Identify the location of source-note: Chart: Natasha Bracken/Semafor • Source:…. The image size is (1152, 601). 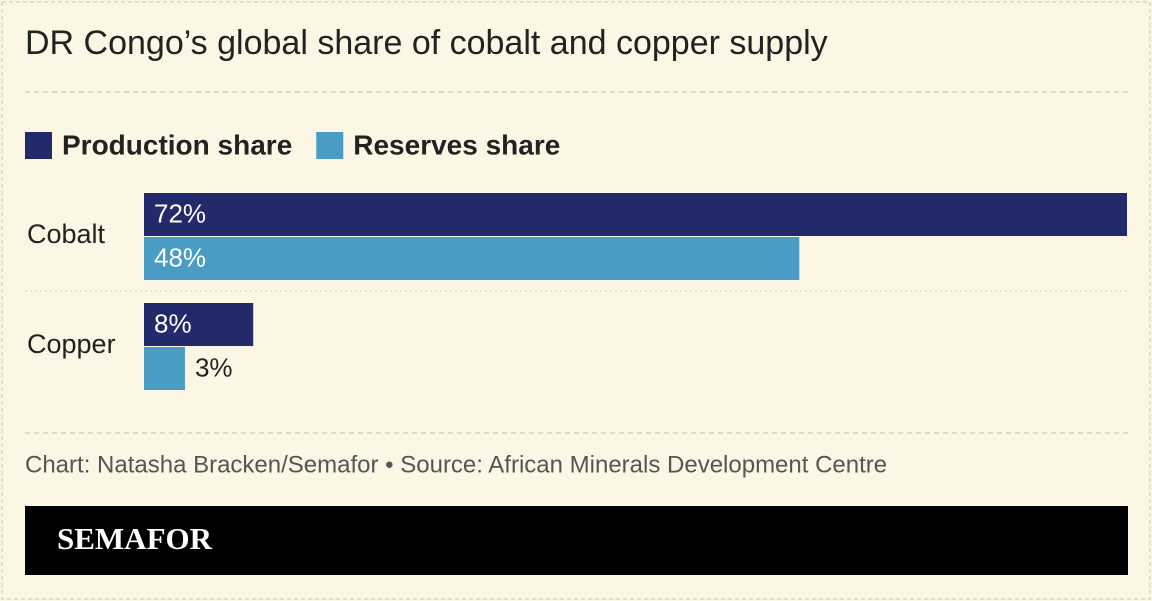
(456, 464).